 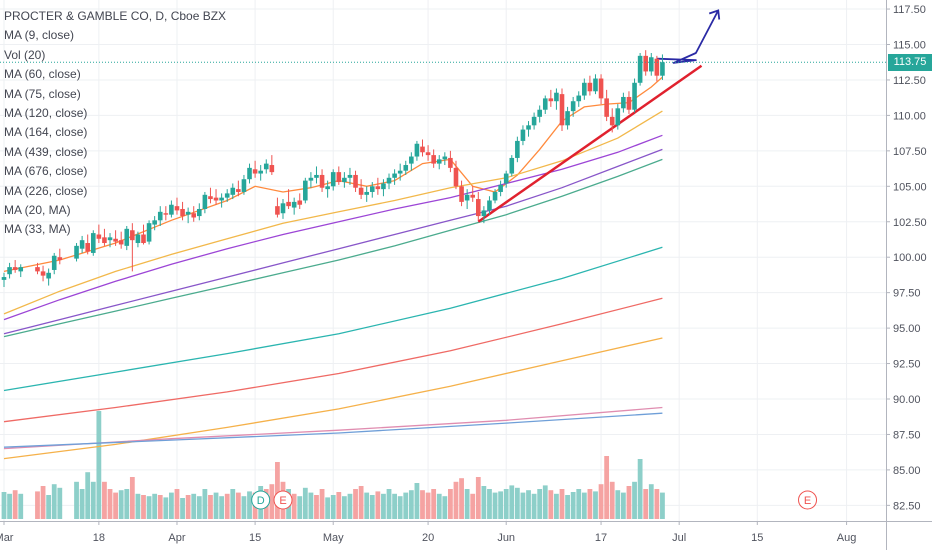 I want to click on event-marker-letter: E, so click(x=807, y=501).